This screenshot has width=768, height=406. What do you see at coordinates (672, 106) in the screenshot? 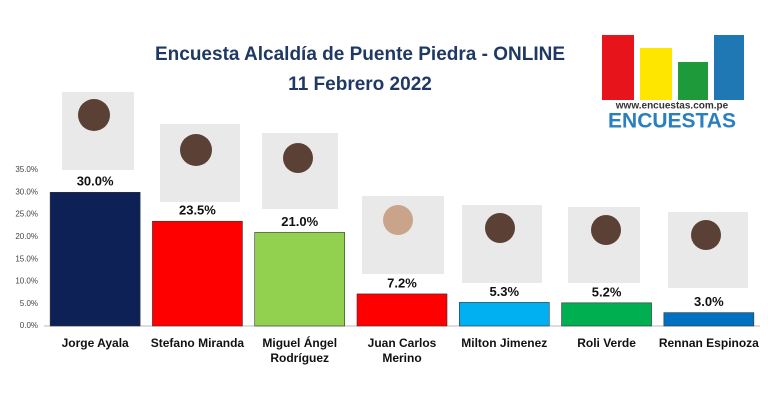
I see `logo-url: www.encuestas.com.pe` at bounding box center [672, 106].